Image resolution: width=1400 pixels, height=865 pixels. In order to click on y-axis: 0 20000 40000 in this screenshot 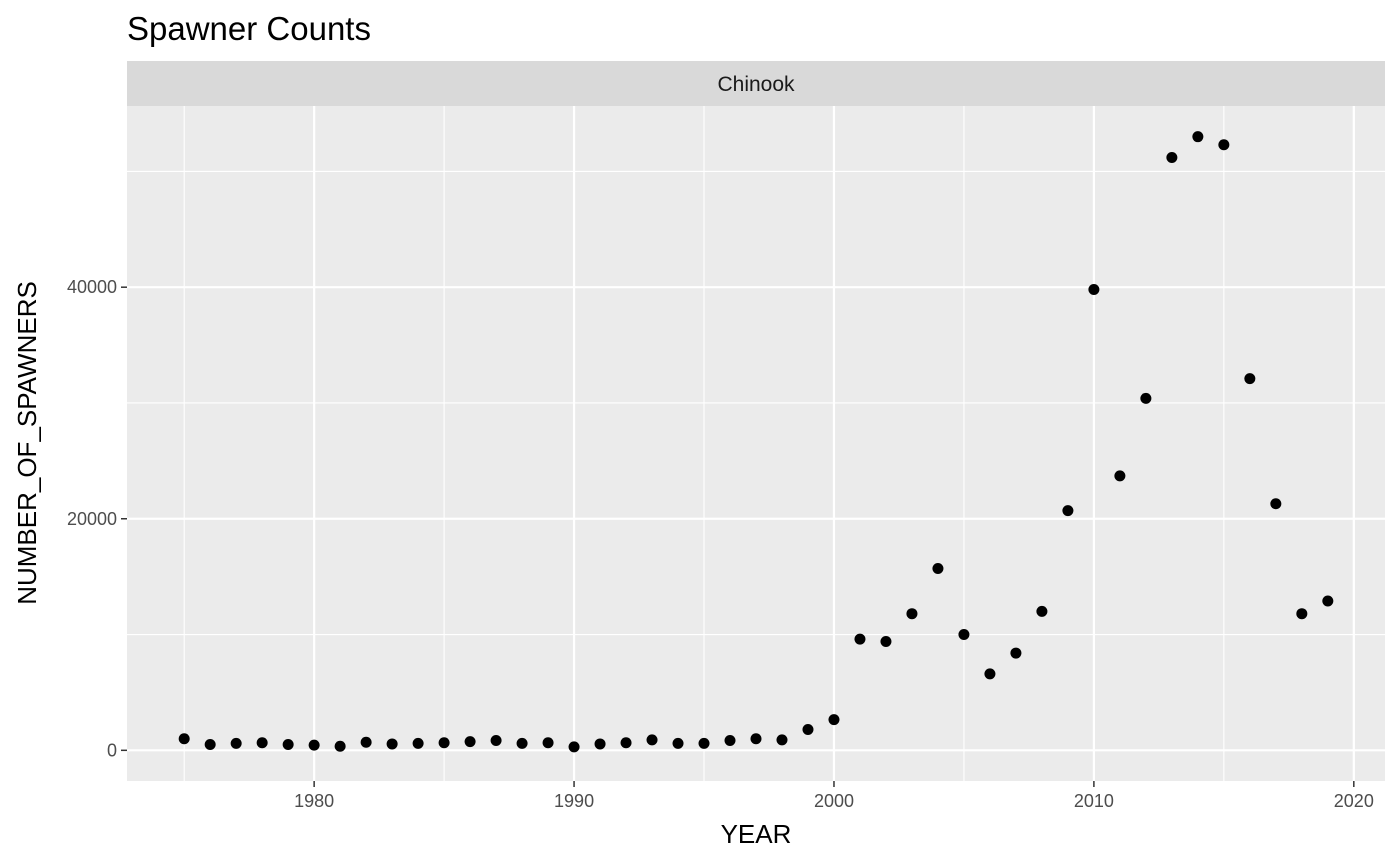, I will do `click(97, 518)`.